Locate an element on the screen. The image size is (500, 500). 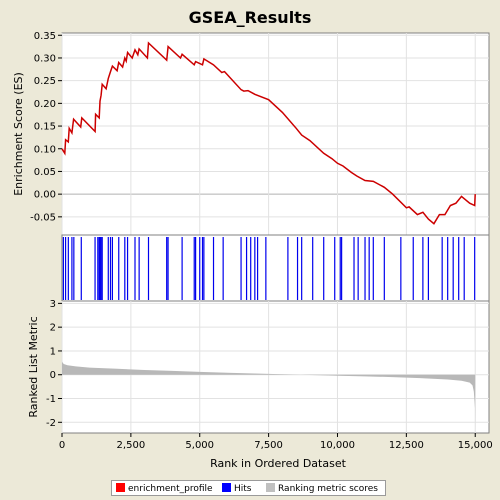
es-y-axis-label: Enrichment Score (ES) is located at coordinates (18, 134).